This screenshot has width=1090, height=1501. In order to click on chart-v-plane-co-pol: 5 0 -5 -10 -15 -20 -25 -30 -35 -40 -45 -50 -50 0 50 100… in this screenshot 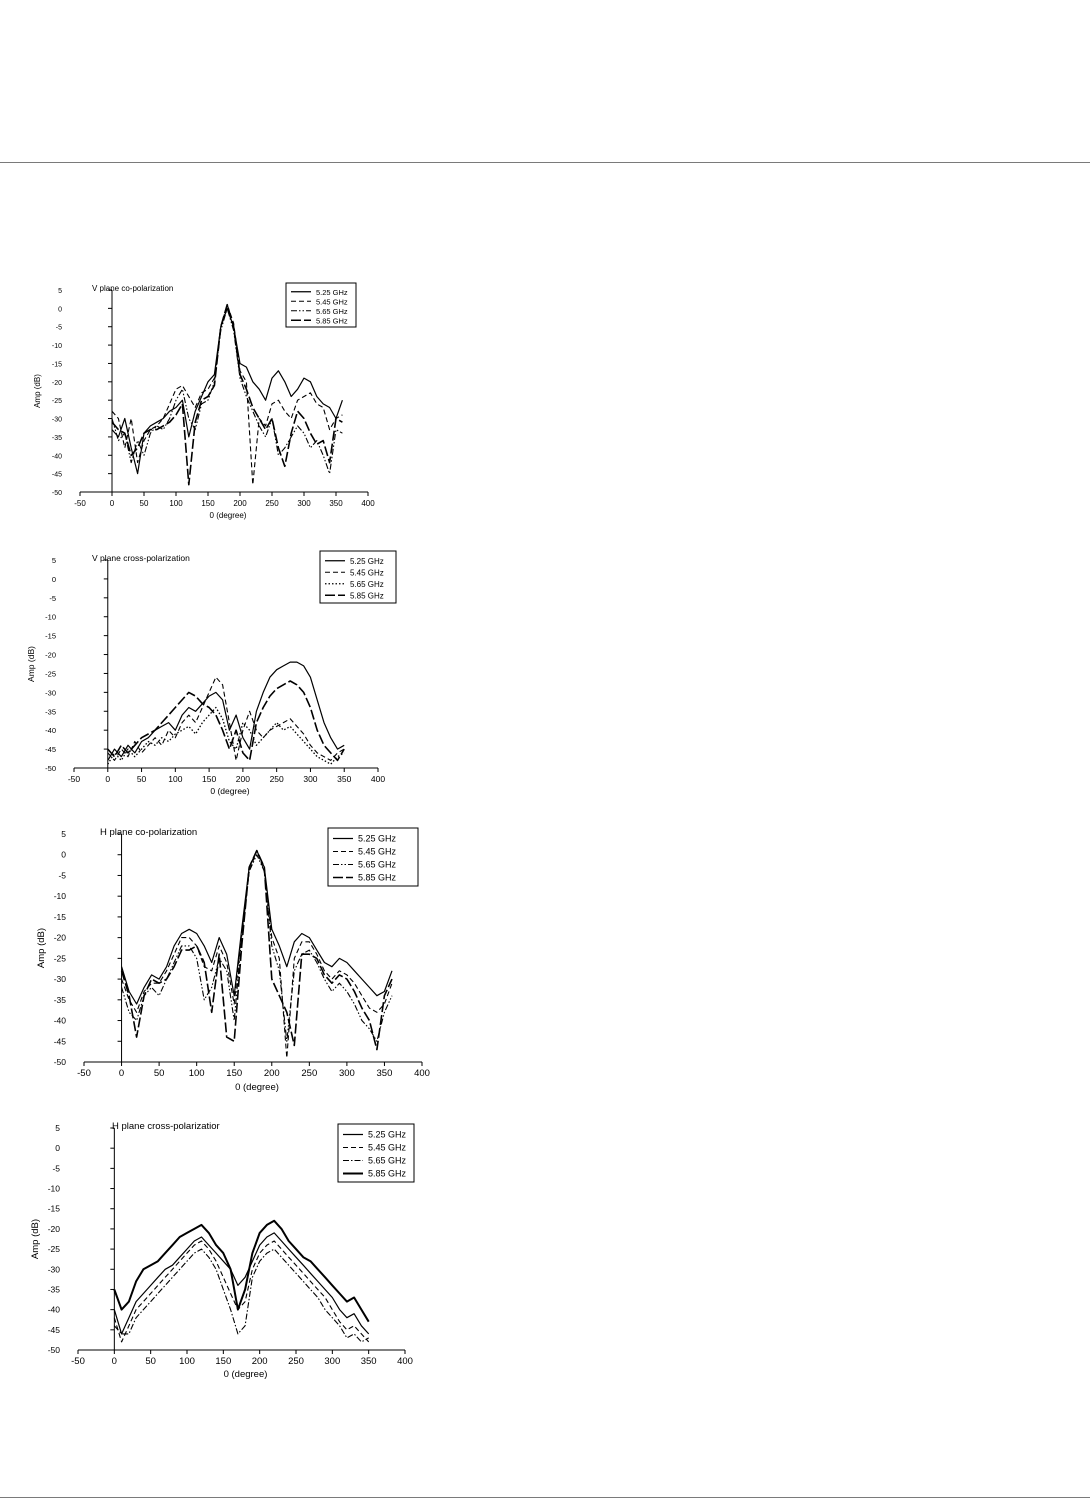, I will do `click(200, 397)`.